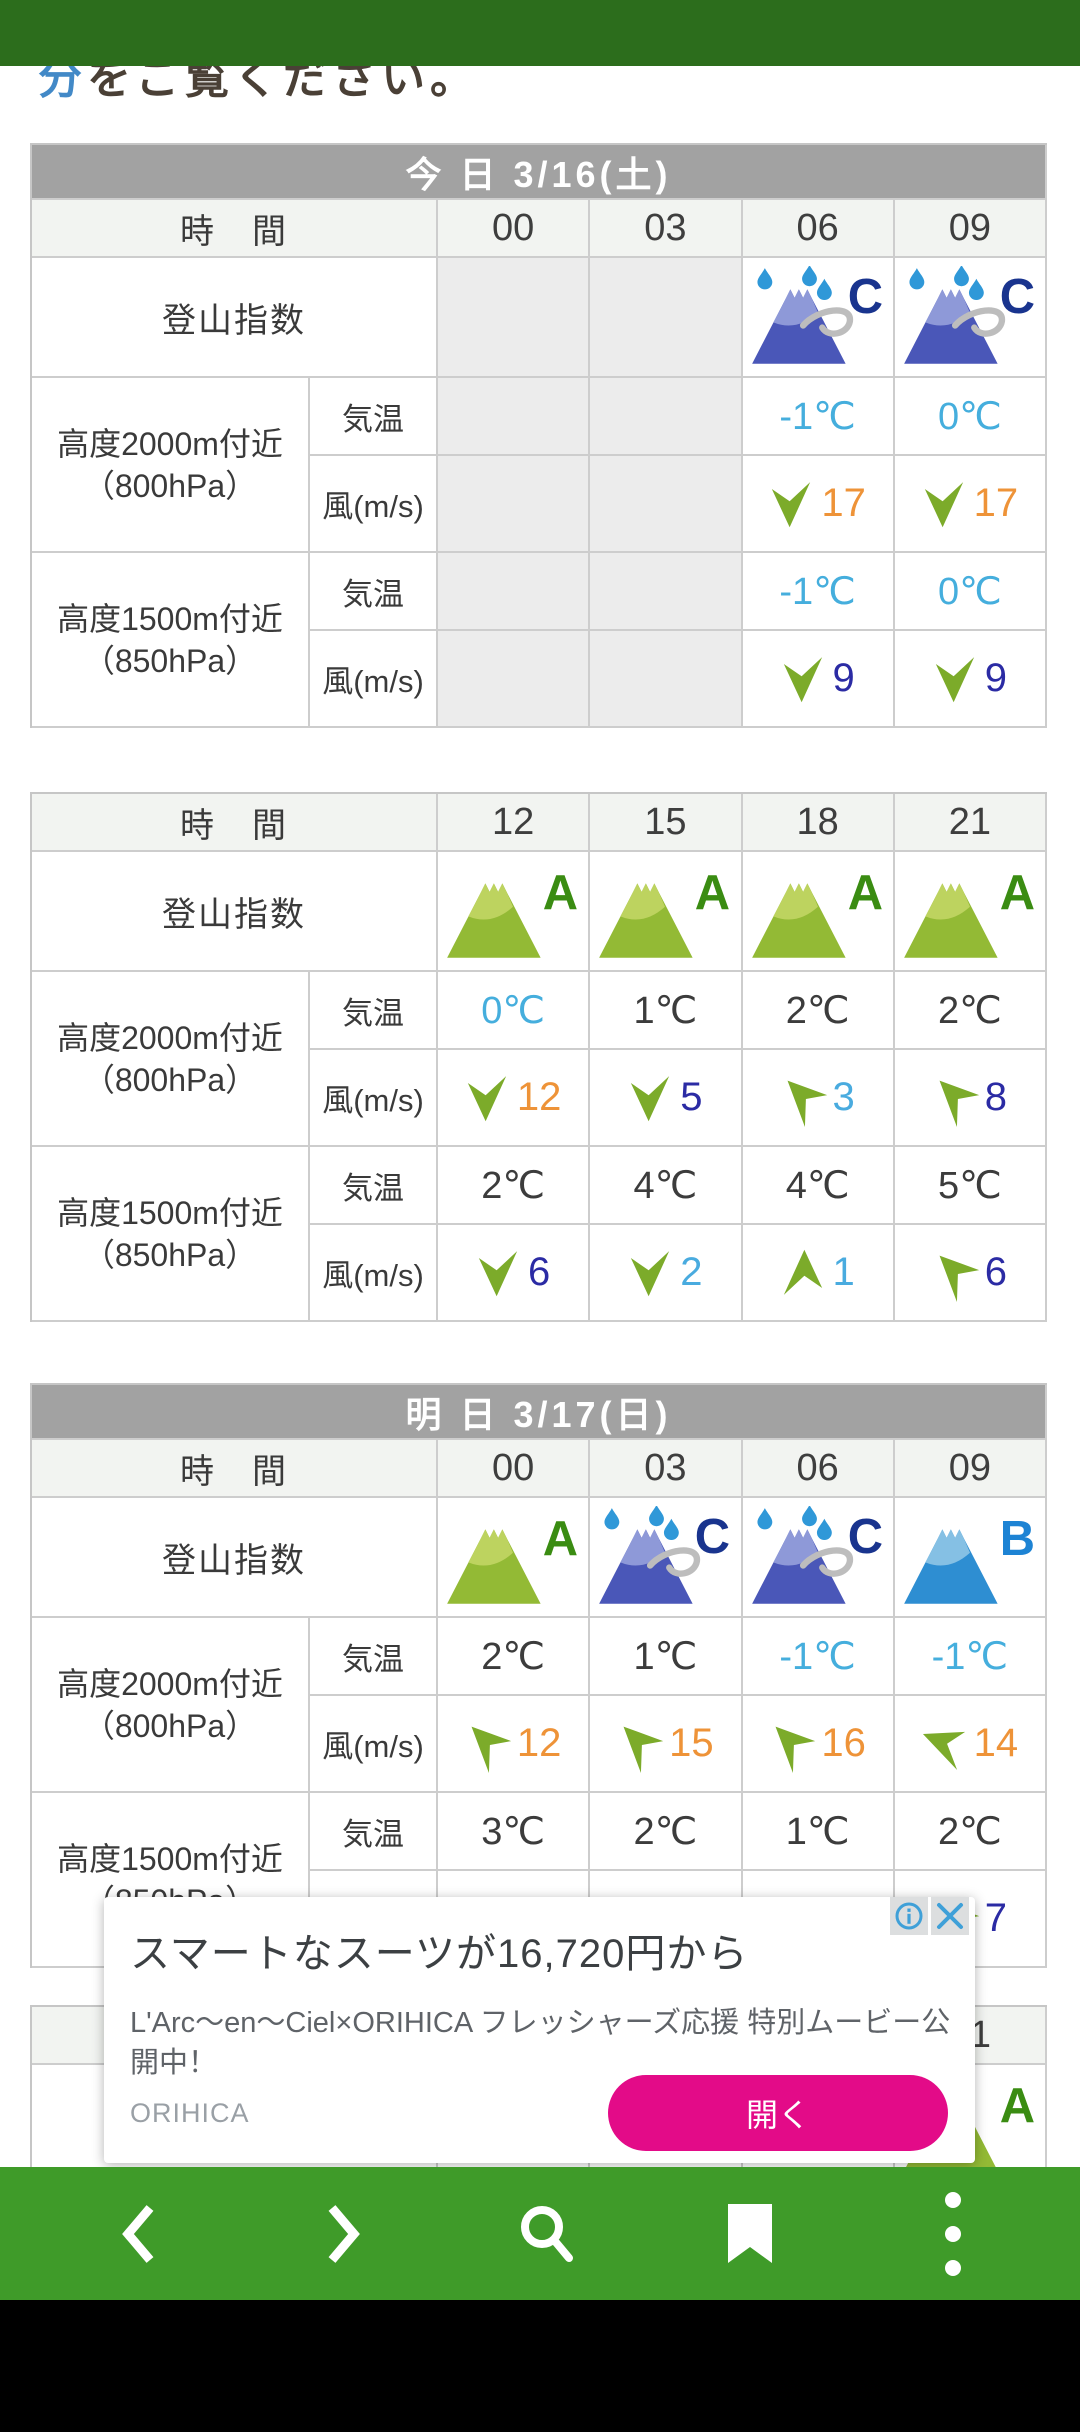  I want to click on climbing-index-b-icon: B, so click(969, 1558).